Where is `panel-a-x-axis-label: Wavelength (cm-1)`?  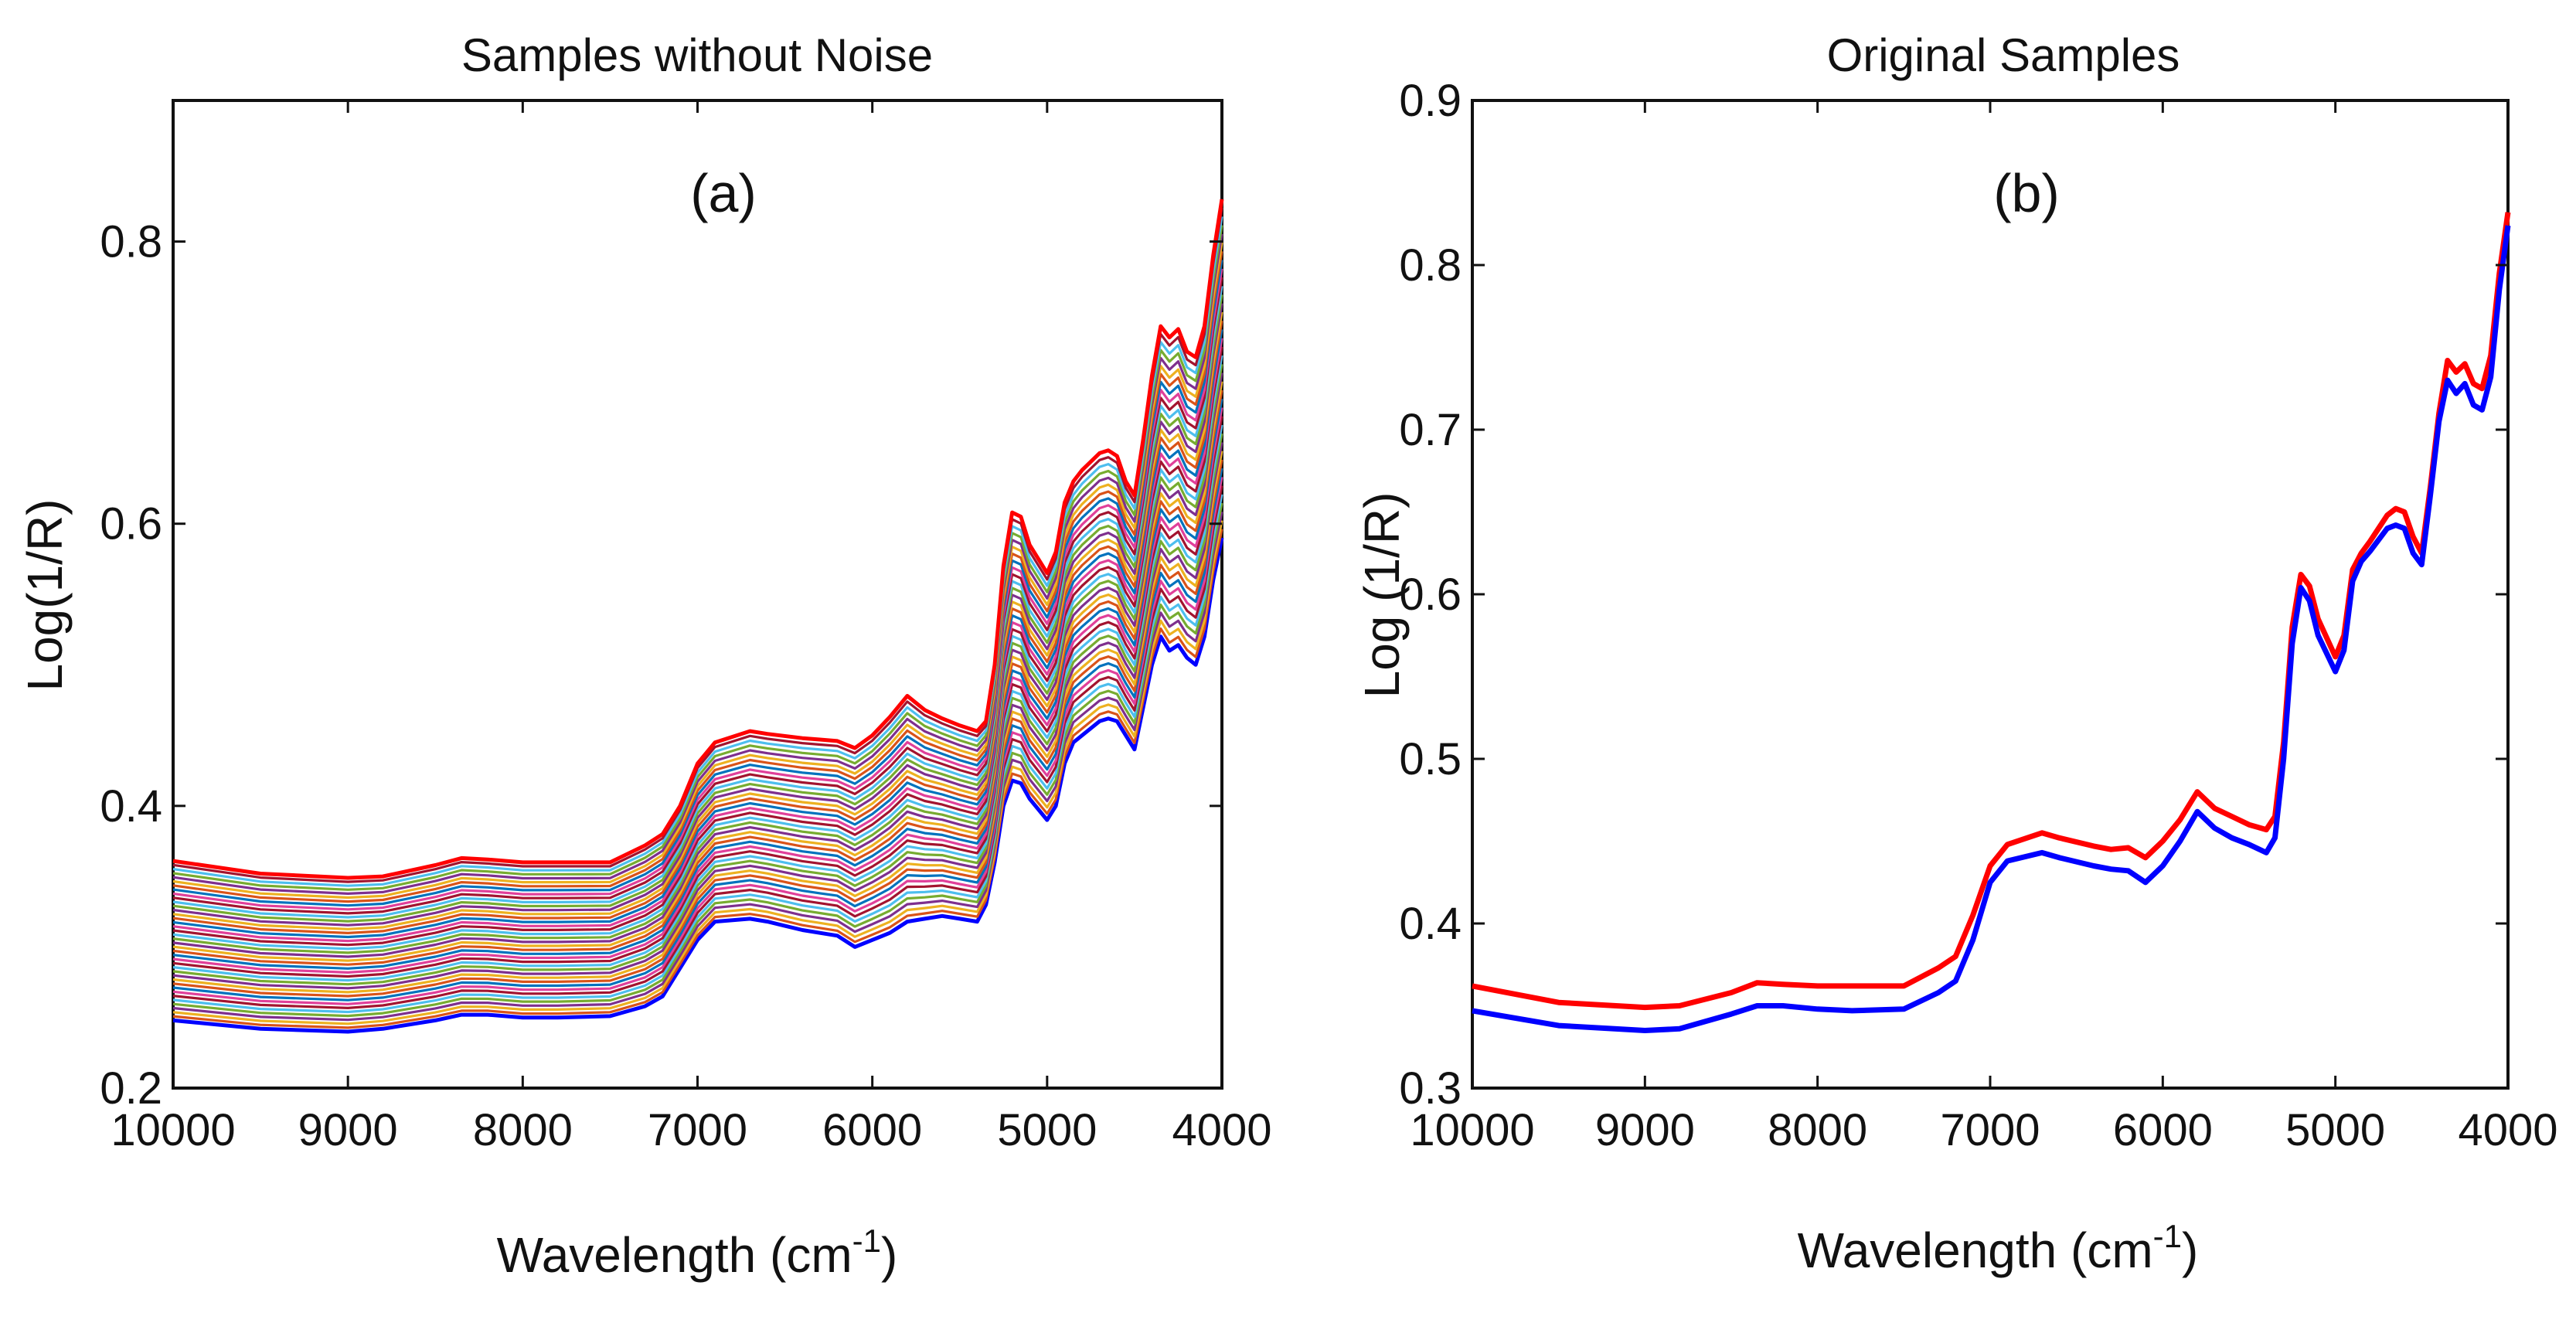
panel-a-x-axis-label: Wavelength (cm-1) is located at coordinates (697, 1253).